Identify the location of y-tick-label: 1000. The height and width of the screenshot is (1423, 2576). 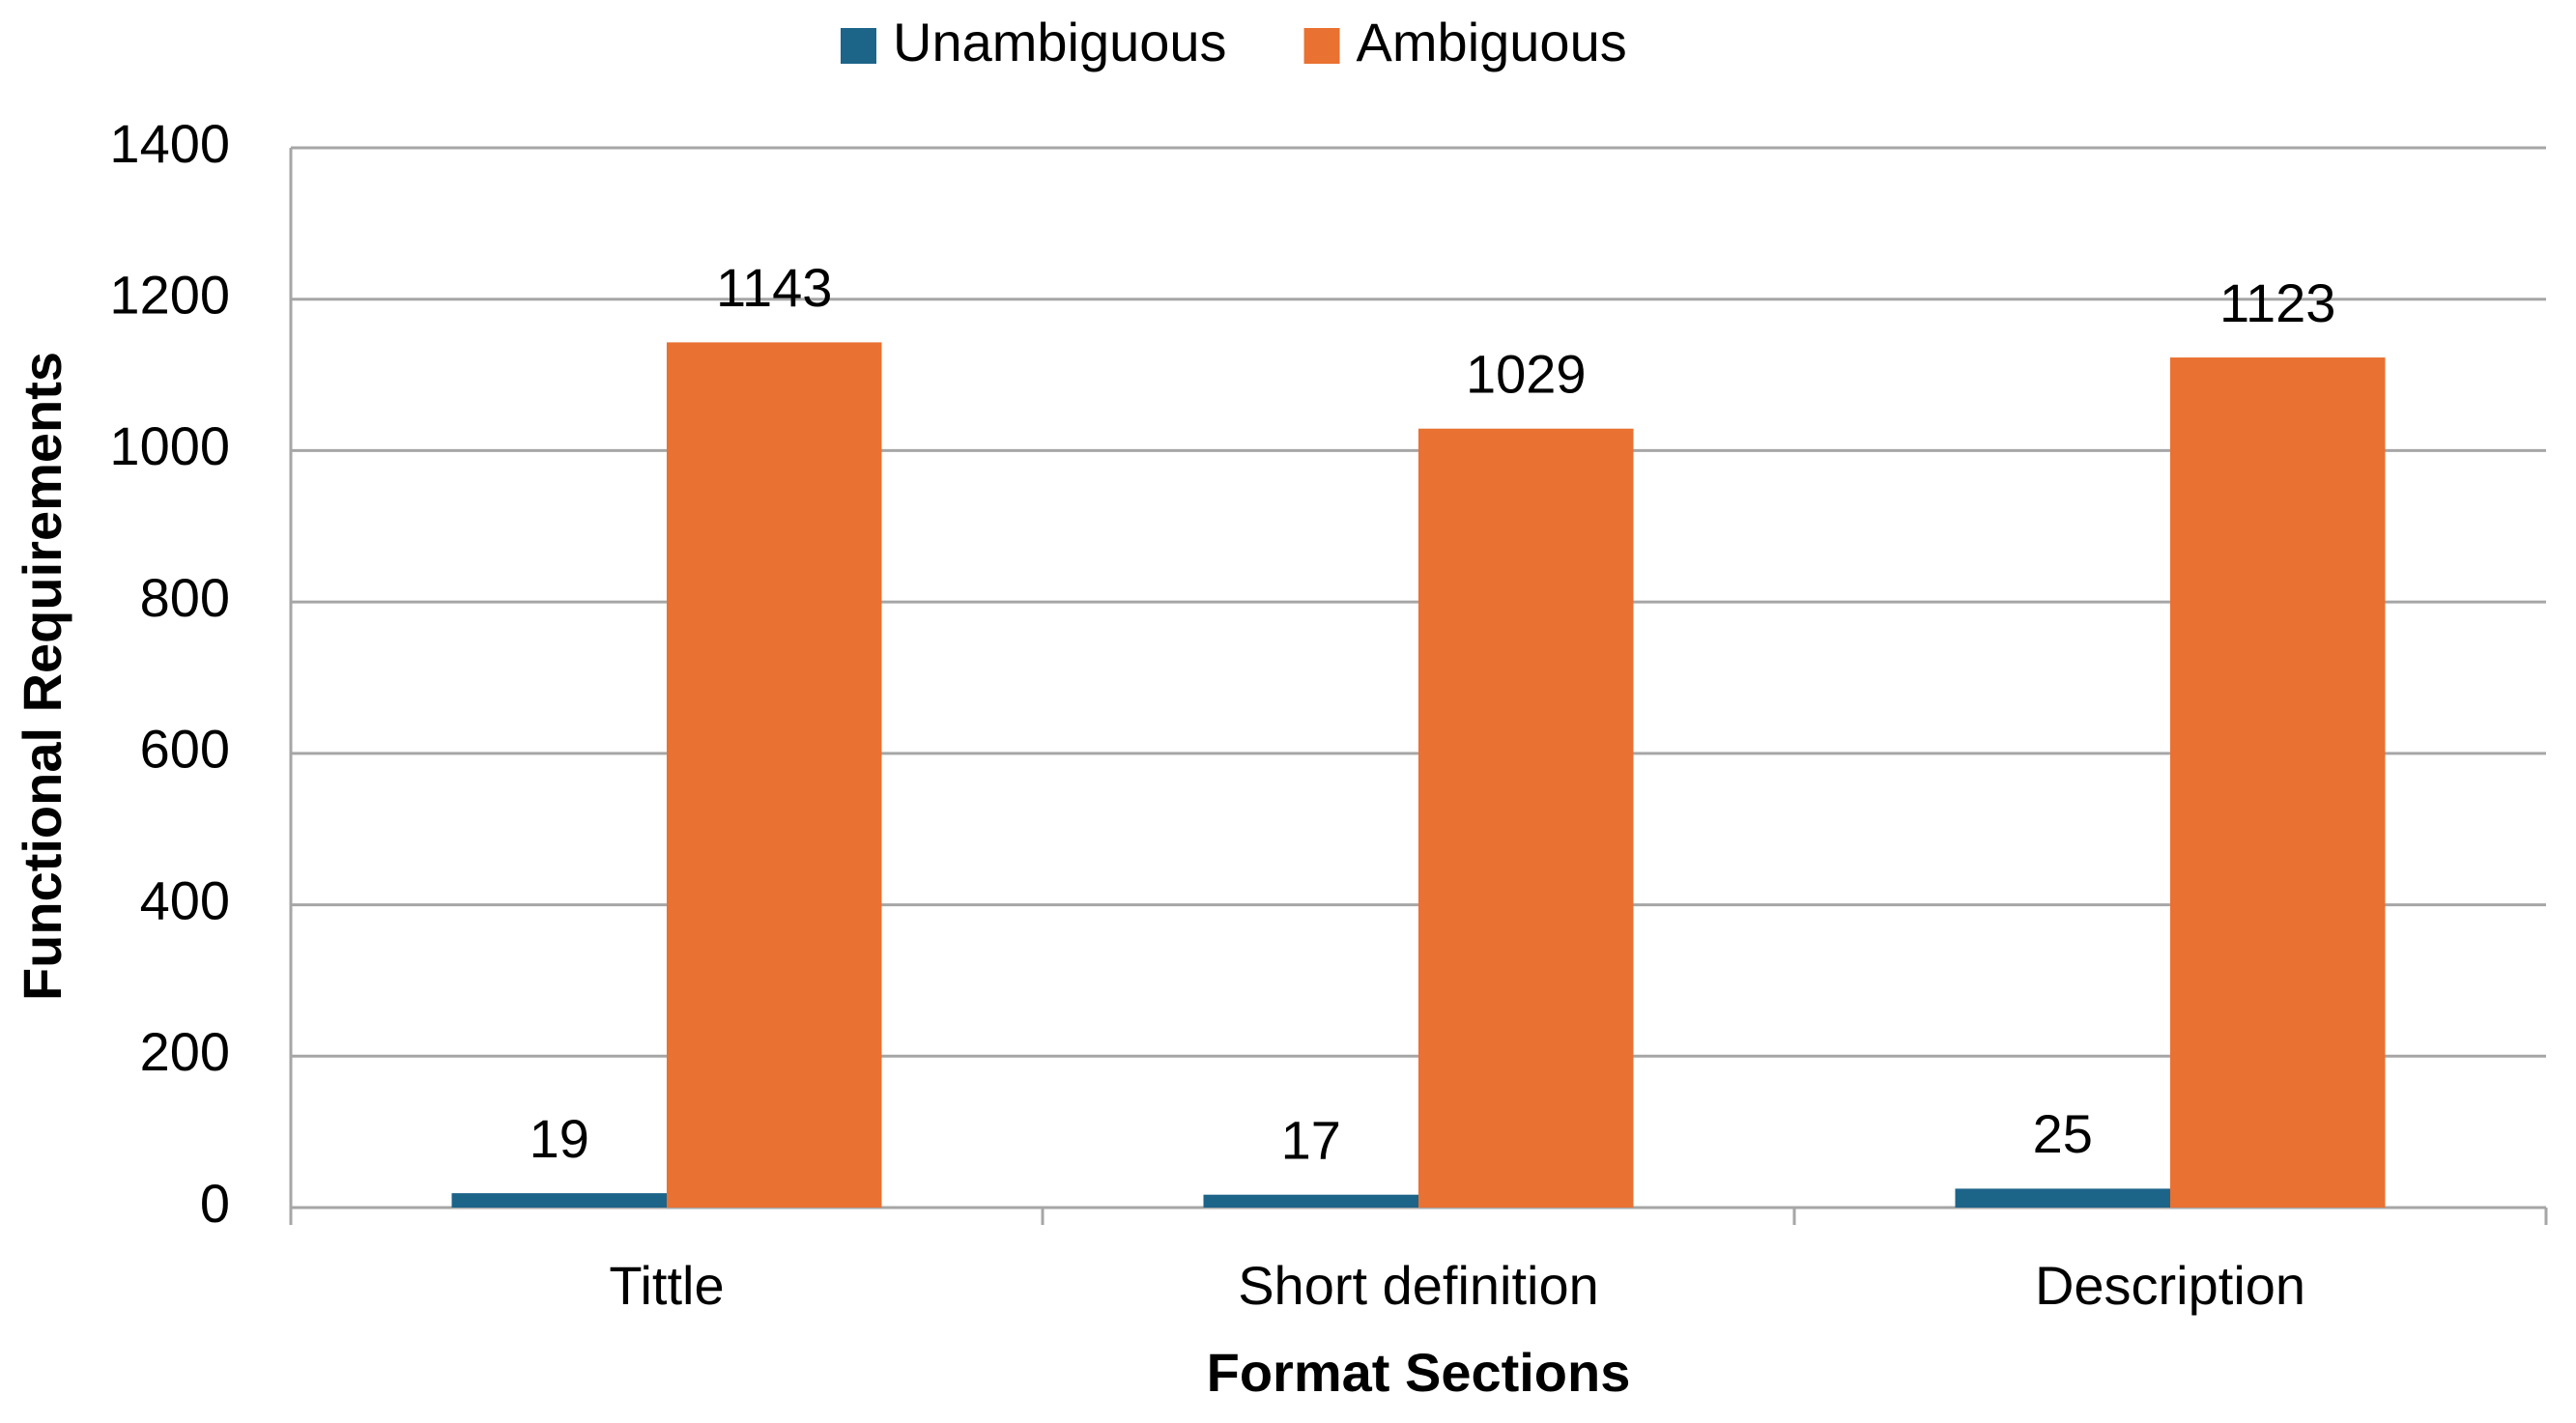
(170, 446).